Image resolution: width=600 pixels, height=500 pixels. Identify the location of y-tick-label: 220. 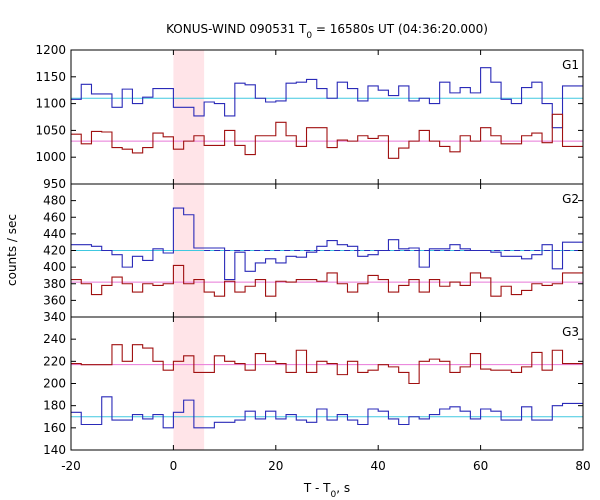
(54, 361).